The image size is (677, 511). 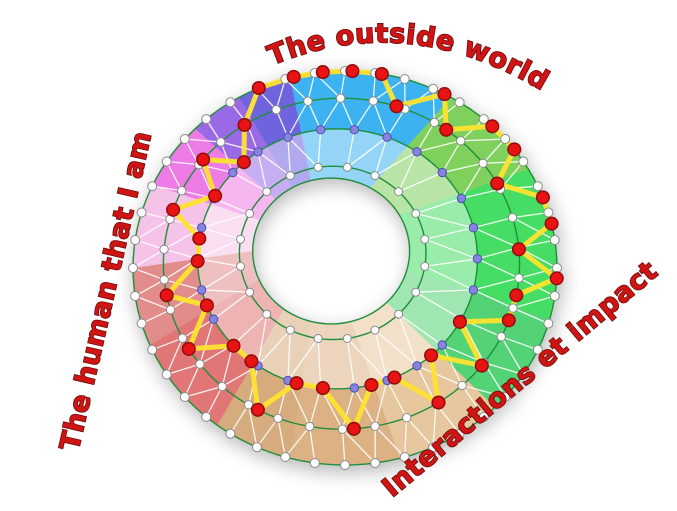 I want to click on sector-red-salmon, so click(x=216, y=352).